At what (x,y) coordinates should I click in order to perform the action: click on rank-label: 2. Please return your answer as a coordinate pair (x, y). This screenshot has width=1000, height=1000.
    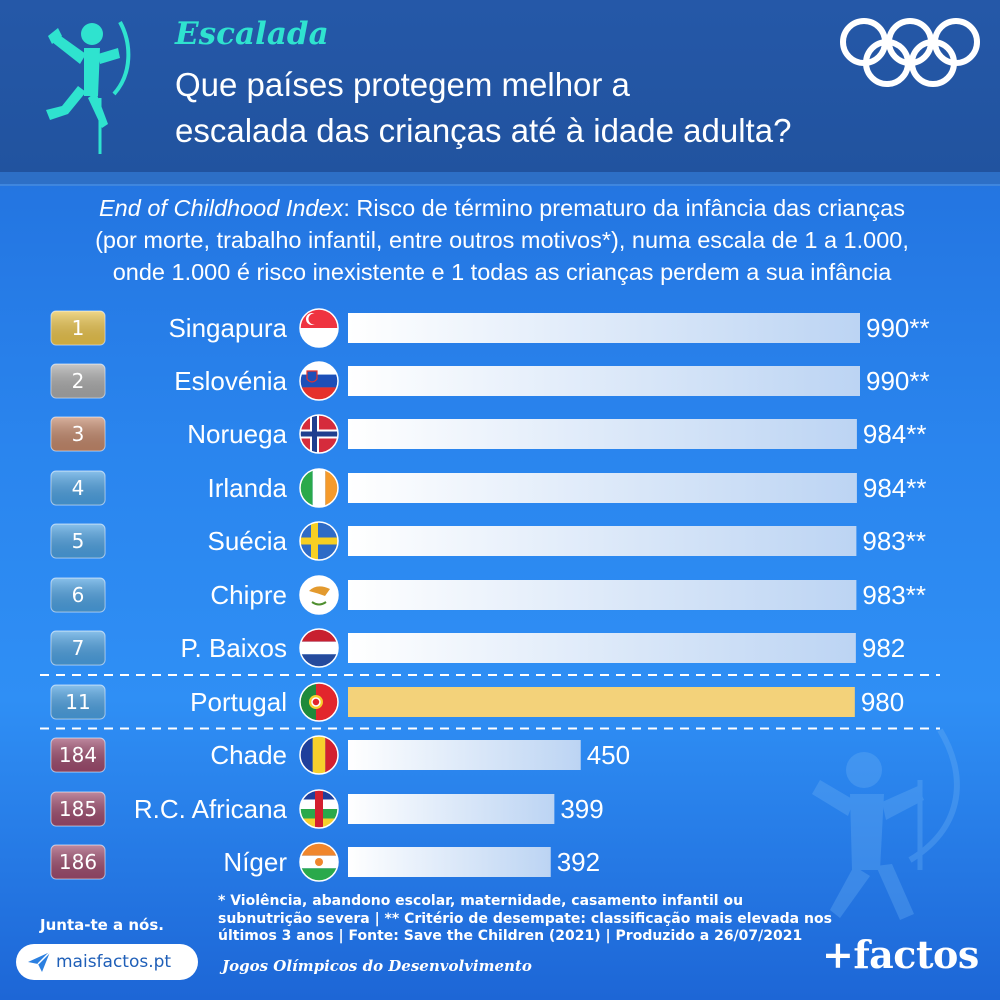
    Looking at the image, I should click on (78, 381).